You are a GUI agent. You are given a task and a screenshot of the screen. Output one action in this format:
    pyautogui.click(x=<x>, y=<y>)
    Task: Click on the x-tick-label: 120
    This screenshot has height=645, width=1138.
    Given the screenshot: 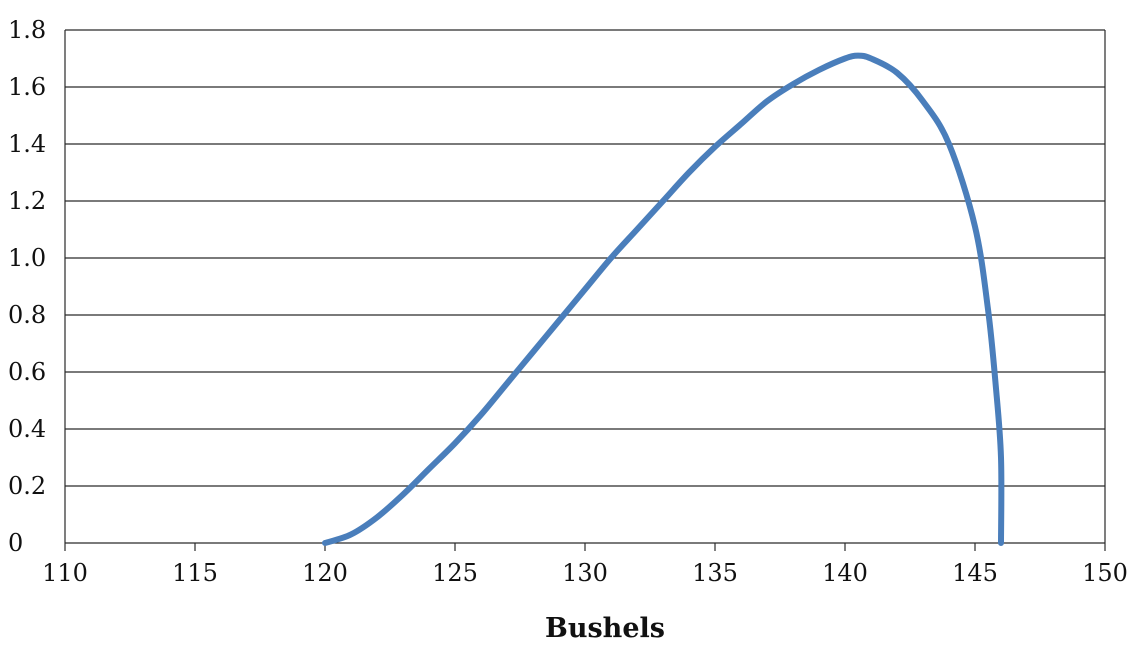 What is the action you would take?
    pyautogui.click(x=325, y=573)
    